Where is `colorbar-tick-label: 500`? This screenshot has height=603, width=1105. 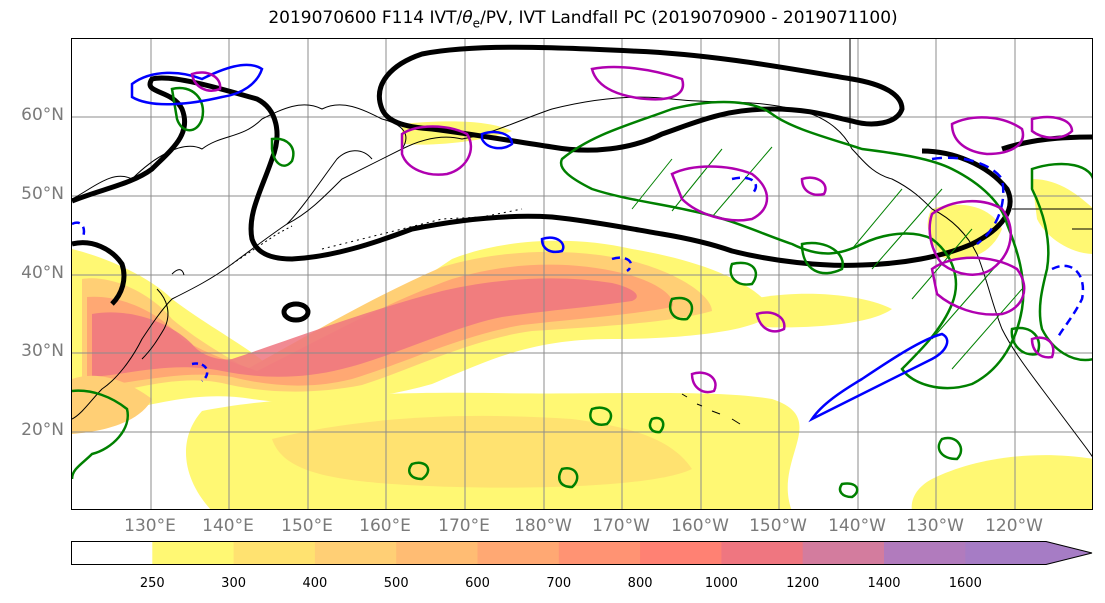
colorbar-tick-label: 500 is located at coordinates (396, 583).